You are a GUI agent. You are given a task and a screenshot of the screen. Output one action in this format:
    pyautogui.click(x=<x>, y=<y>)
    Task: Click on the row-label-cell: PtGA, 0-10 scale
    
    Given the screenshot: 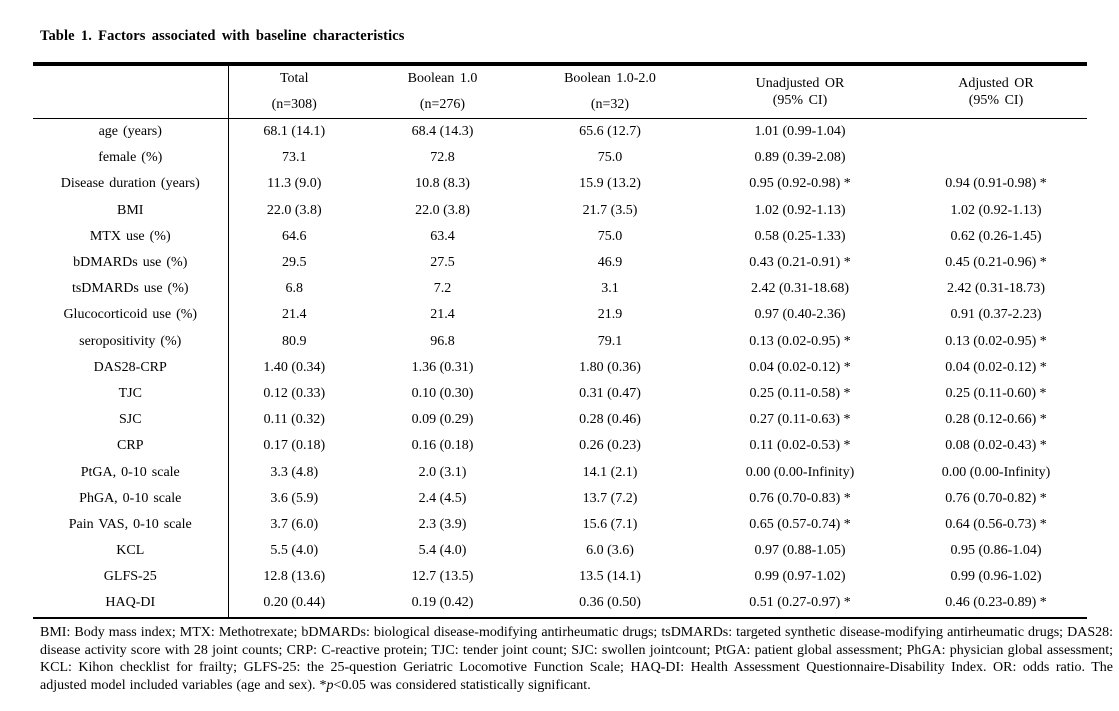 What is the action you would take?
    pyautogui.click(x=131, y=472)
    